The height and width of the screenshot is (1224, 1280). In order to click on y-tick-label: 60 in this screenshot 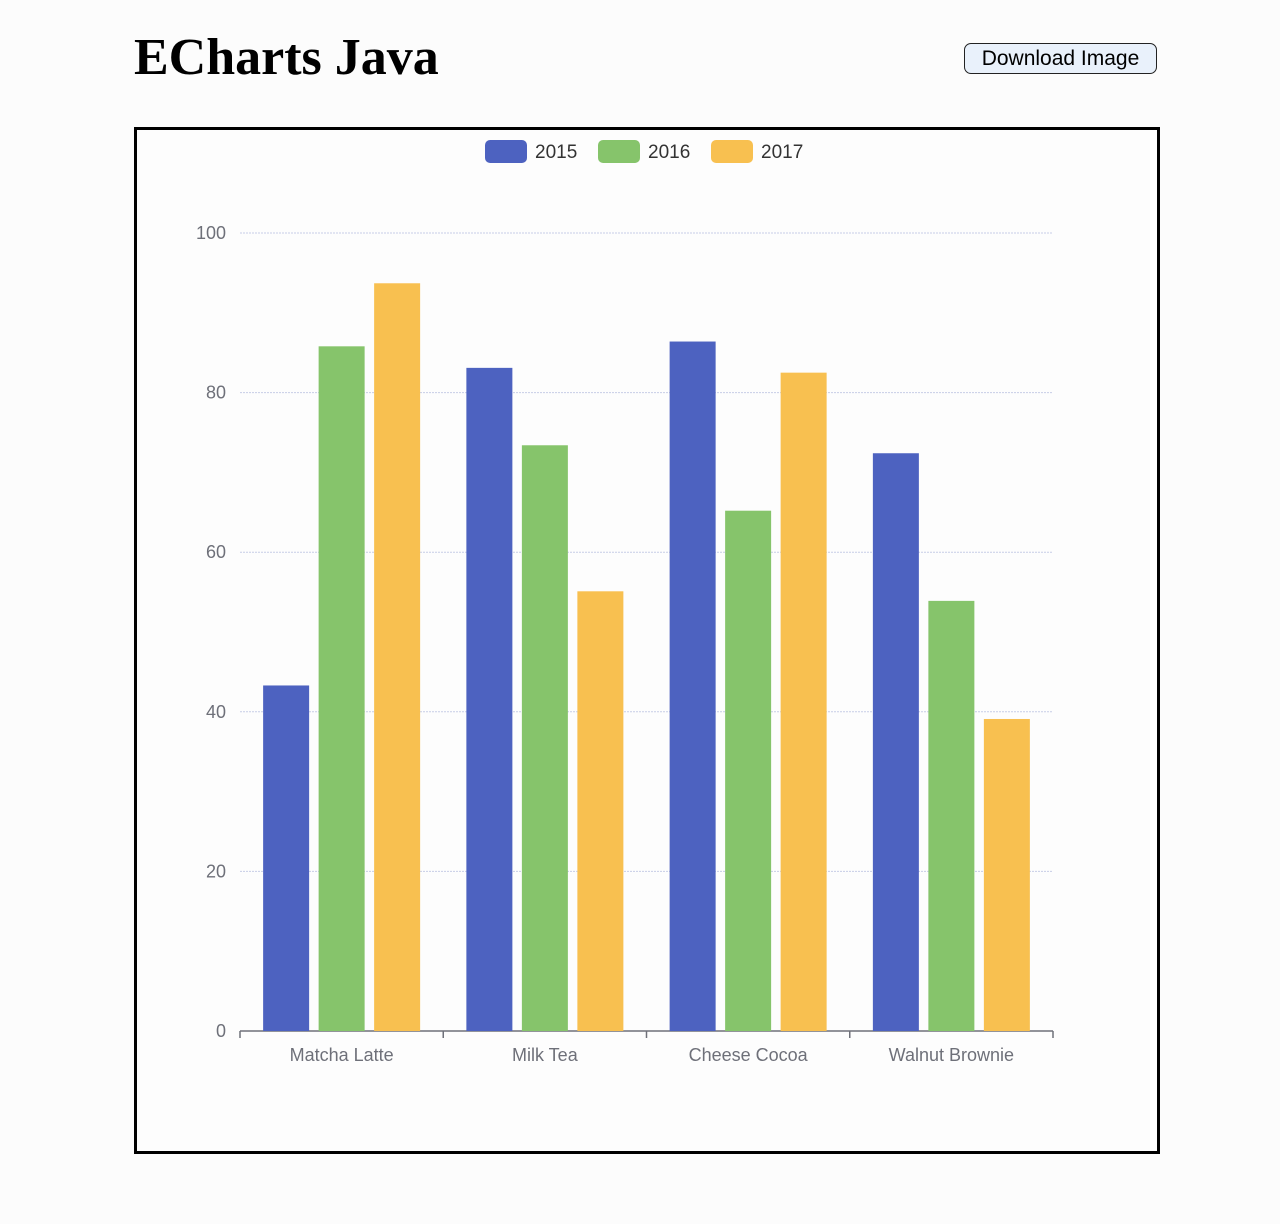, I will do `click(216, 552)`.